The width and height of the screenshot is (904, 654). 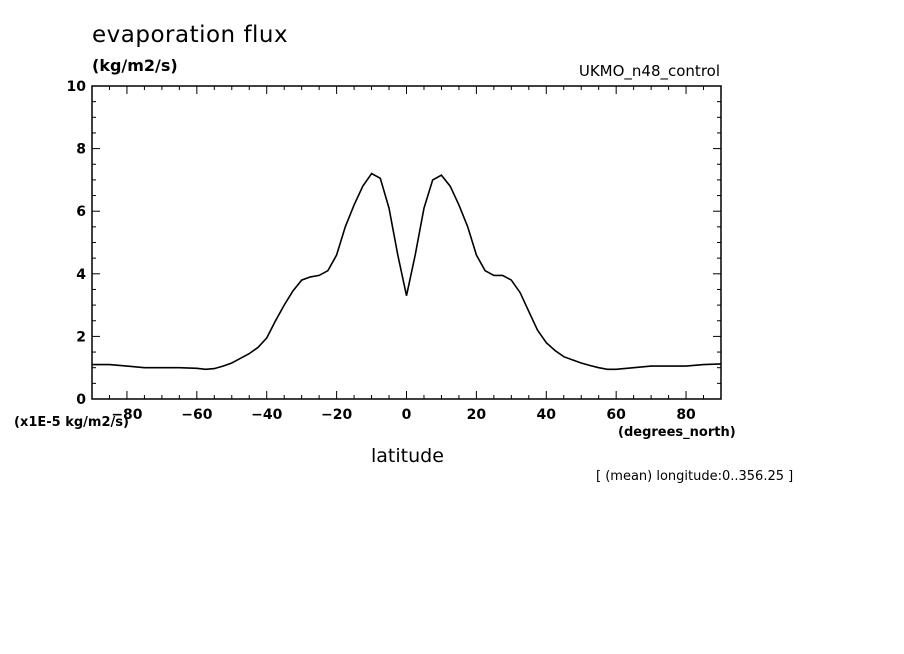 What do you see at coordinates (135, 65) in the screenshot?
I see `units-label: (kg/m2/s)` at bounding box center [135, 65].